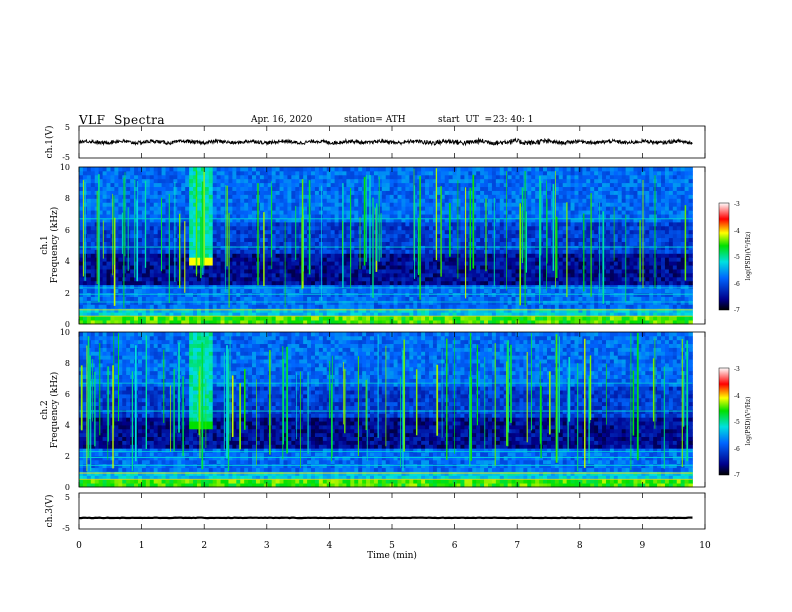 Image resolution: width=792 pixels, height=612 pixels. I want to click on ch2-colorbar: -3 -4 -5 -6 -7 log(PSD)(V²/Hz), so click(735, 422).